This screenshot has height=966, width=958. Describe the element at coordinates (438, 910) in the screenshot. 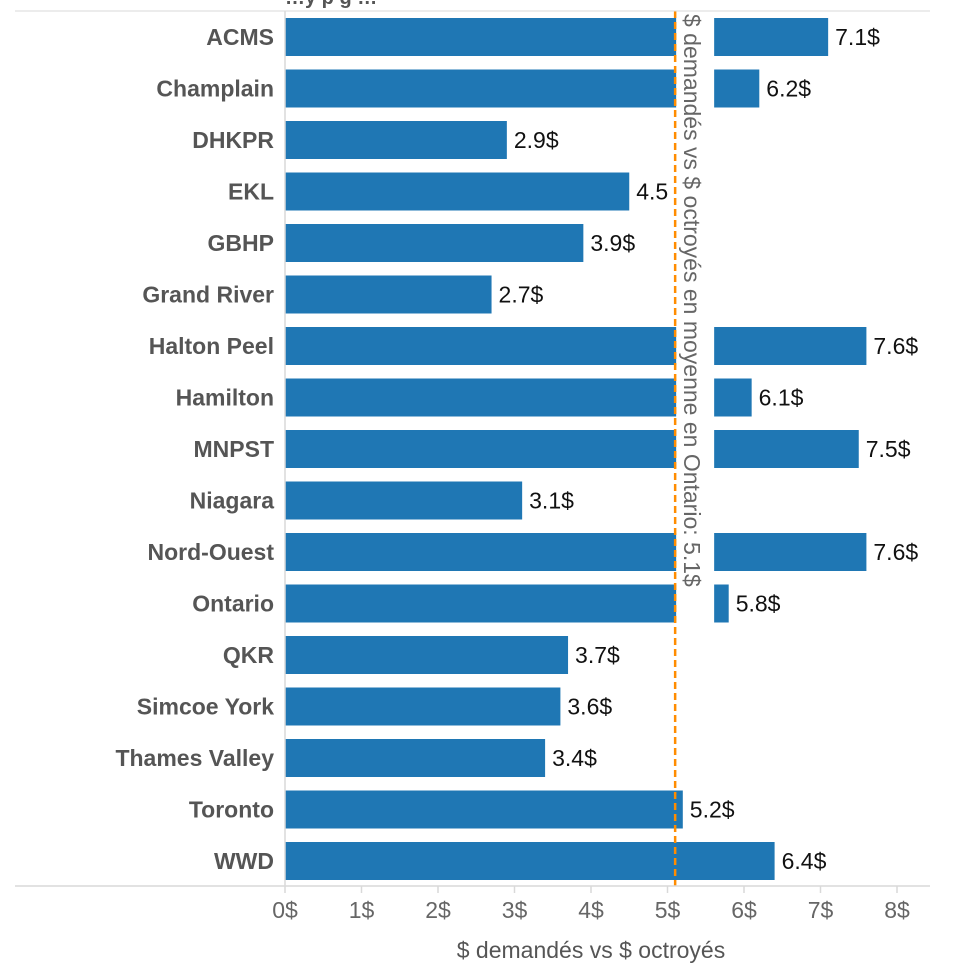

I see `x-tick-label: 2$` at that location.